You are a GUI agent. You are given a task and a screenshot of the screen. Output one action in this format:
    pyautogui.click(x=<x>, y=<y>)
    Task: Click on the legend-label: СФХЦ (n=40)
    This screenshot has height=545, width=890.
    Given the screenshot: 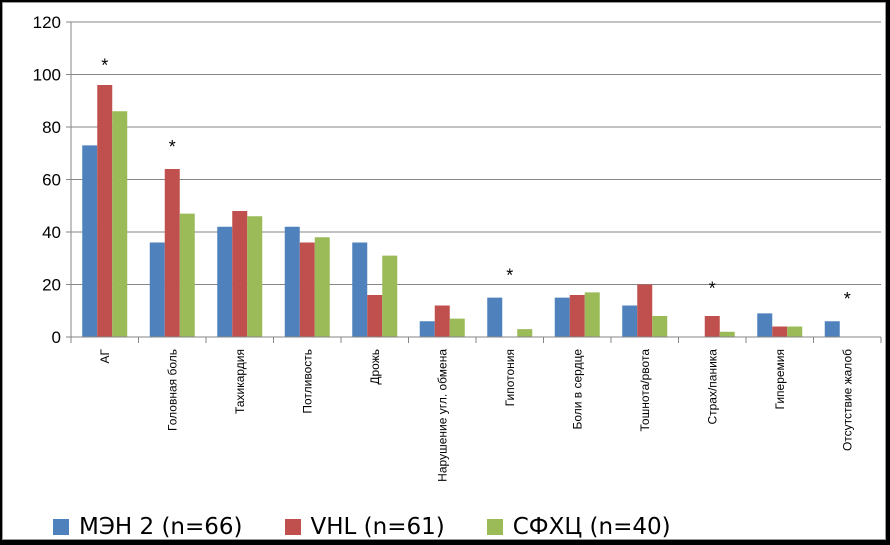 What is the action you would take?
    pyautogui.click(x=591, y=527)
    